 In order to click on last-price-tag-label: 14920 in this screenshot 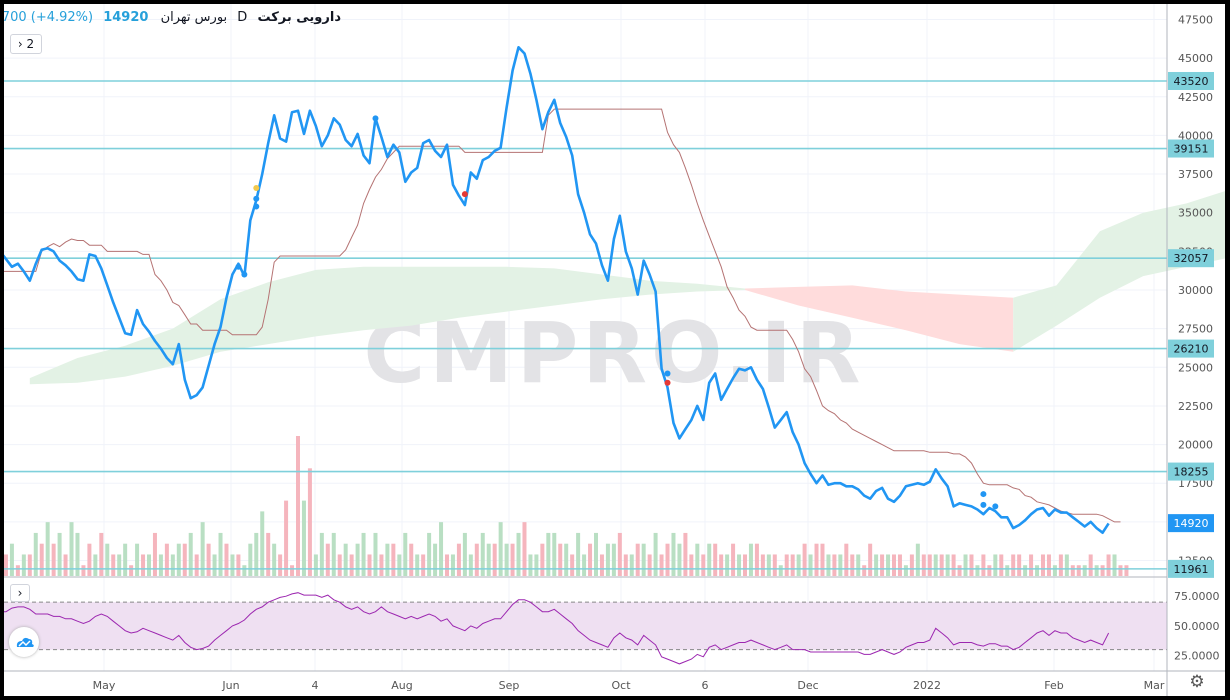, I will do `click(1191, 523)`.